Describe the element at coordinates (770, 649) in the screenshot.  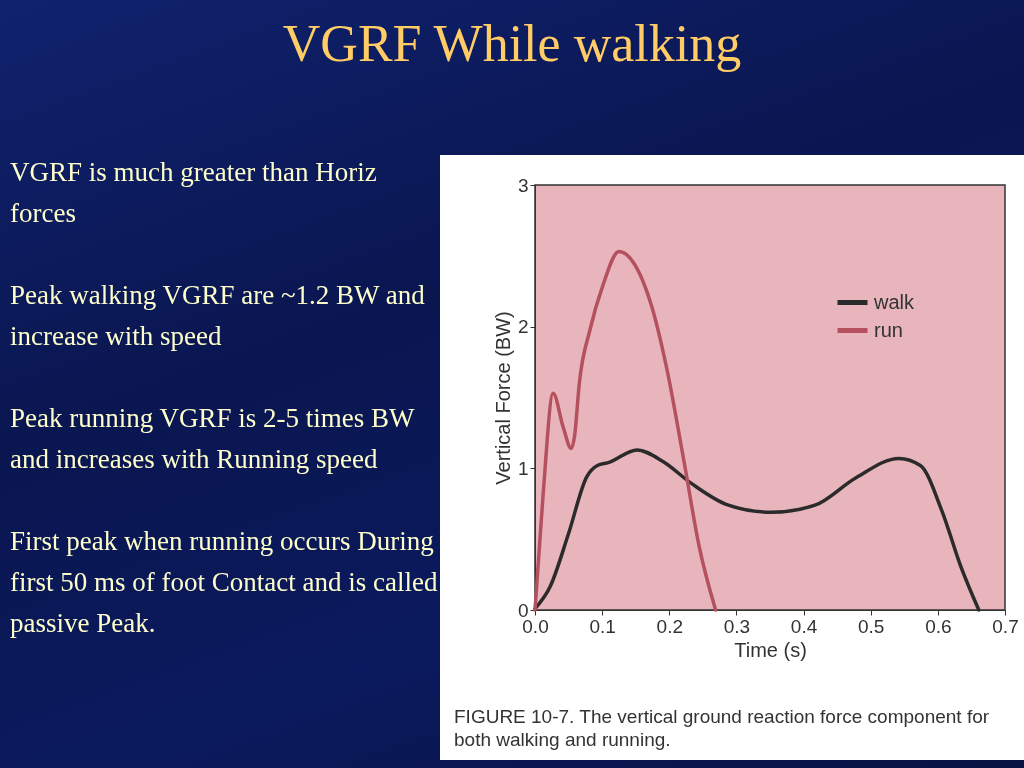
I see `x-axis-title: Time (s)` at that location.